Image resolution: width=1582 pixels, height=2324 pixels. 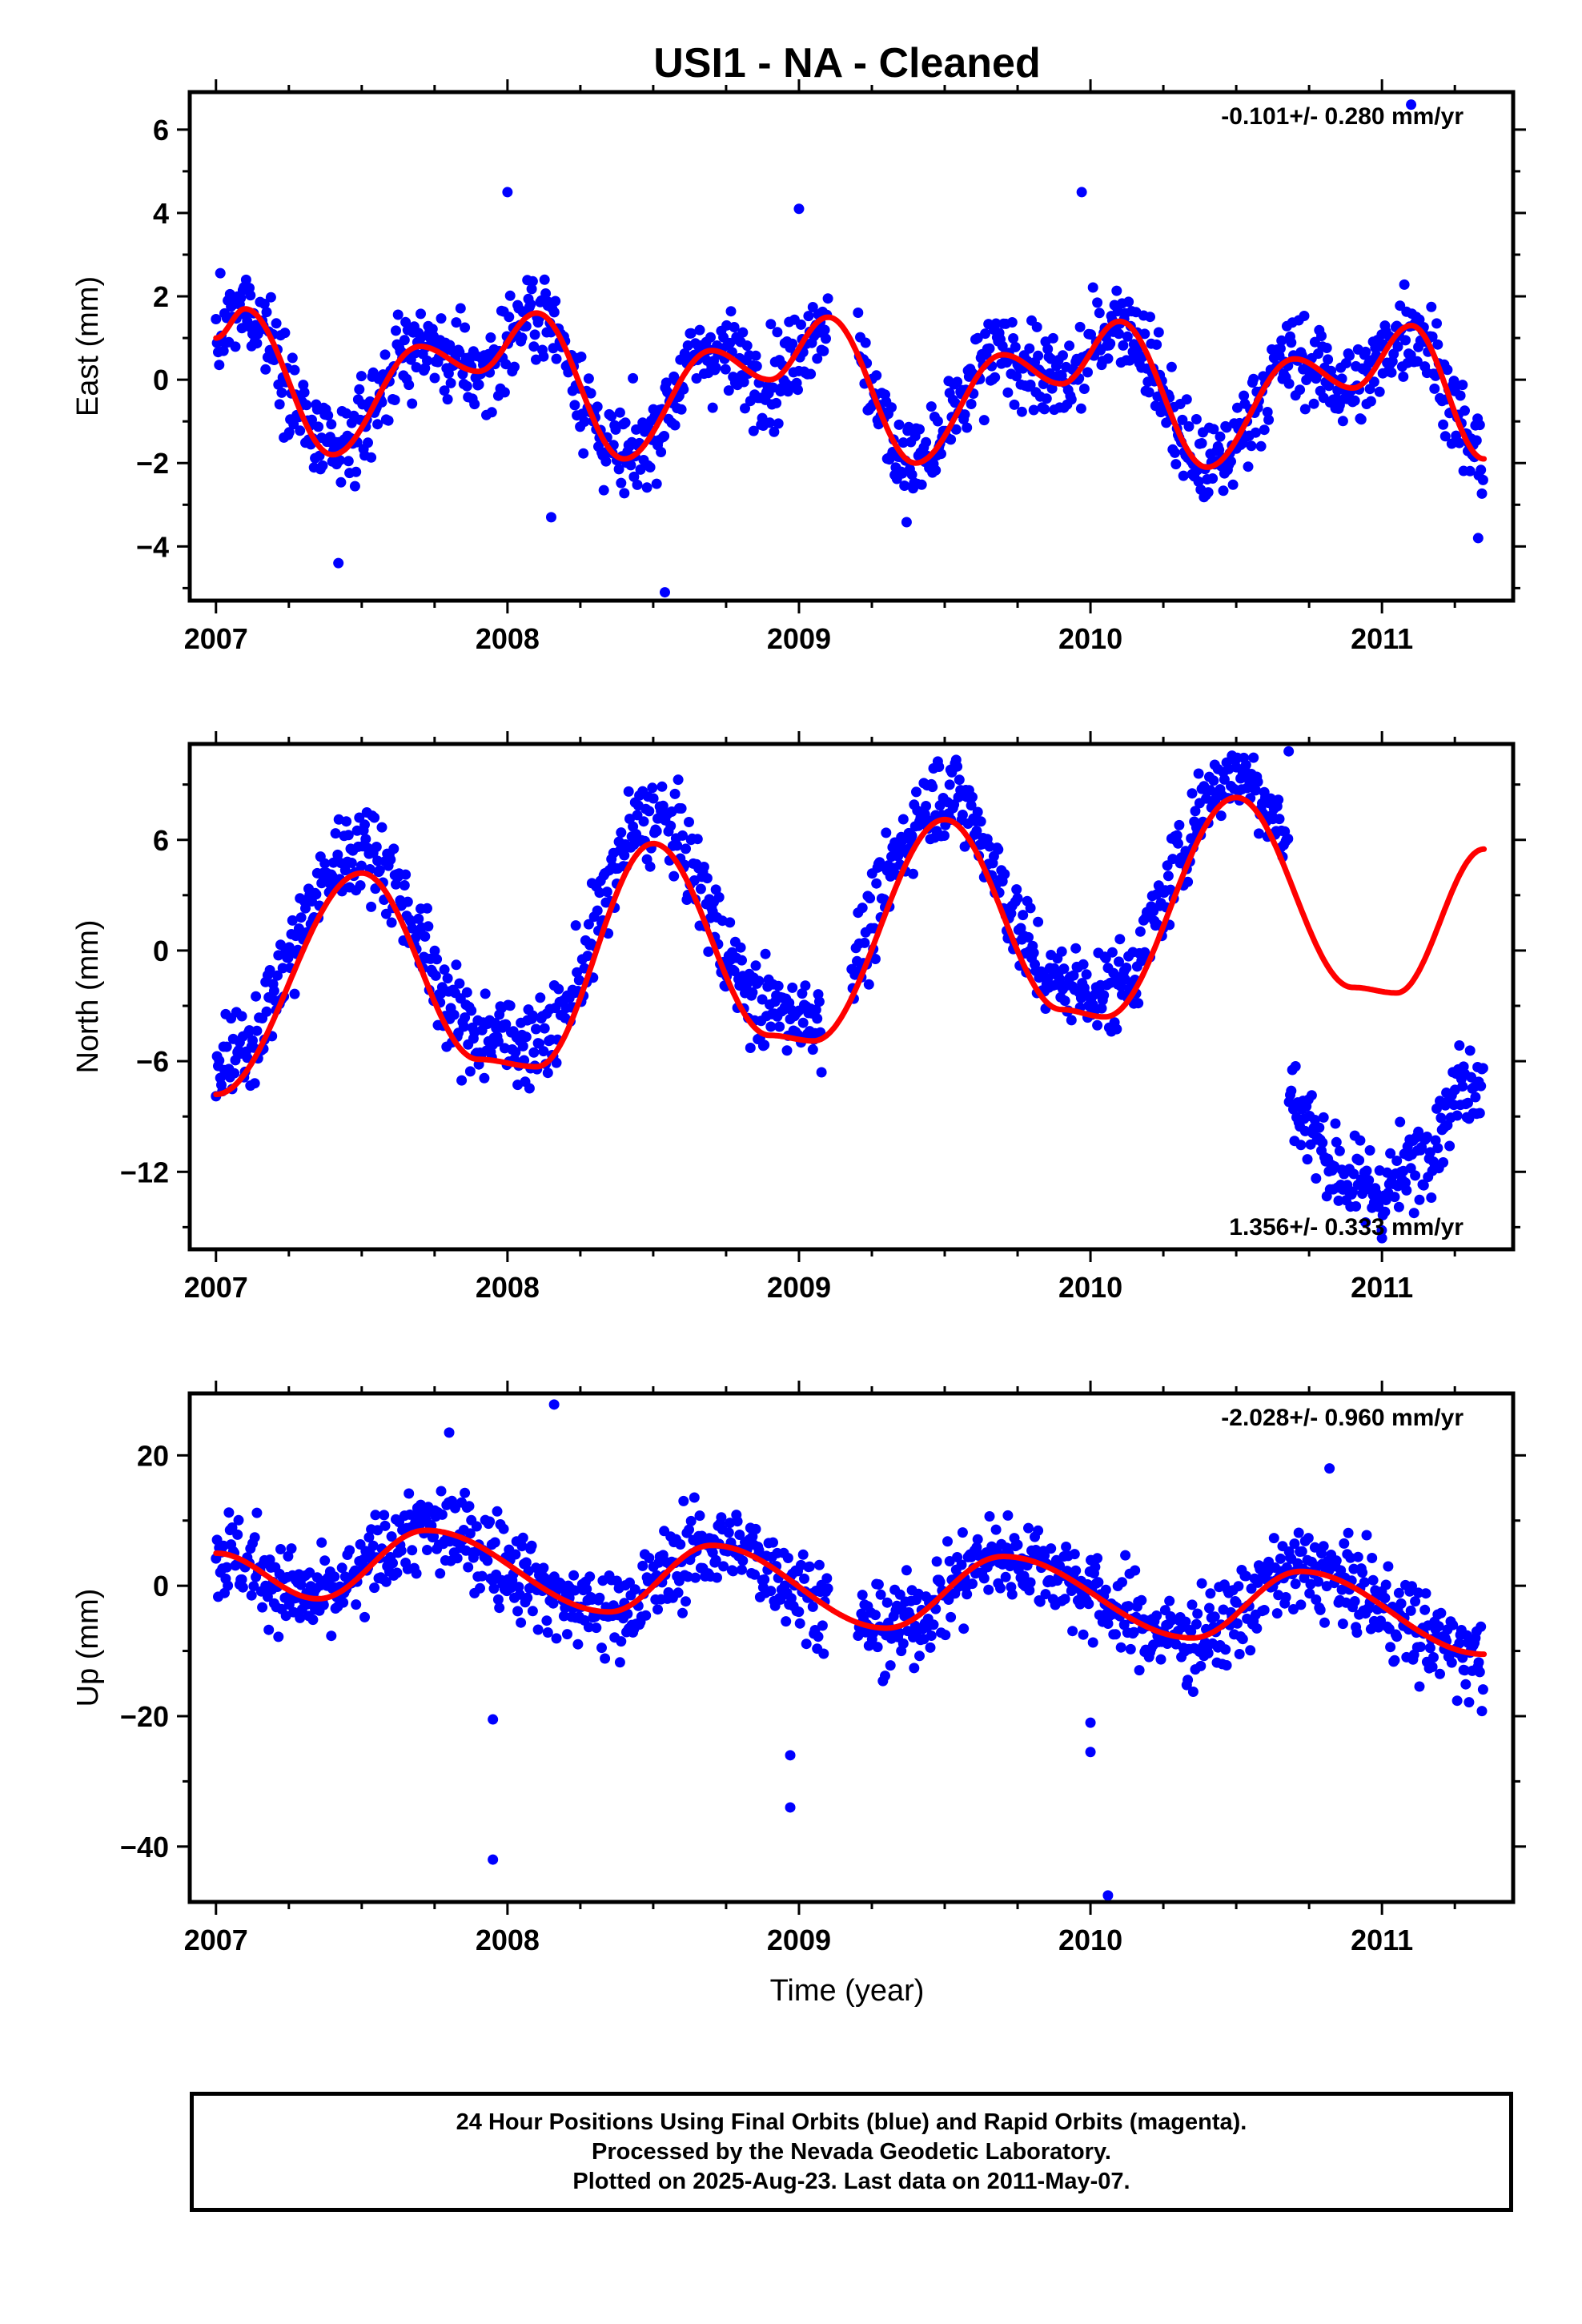 What do you see at coordinates (1346, 1227) in the screenshot?
I see `north-rate-label: 1.356+/- 0.333 mm/yr` at bounding box center [1346, 1227].